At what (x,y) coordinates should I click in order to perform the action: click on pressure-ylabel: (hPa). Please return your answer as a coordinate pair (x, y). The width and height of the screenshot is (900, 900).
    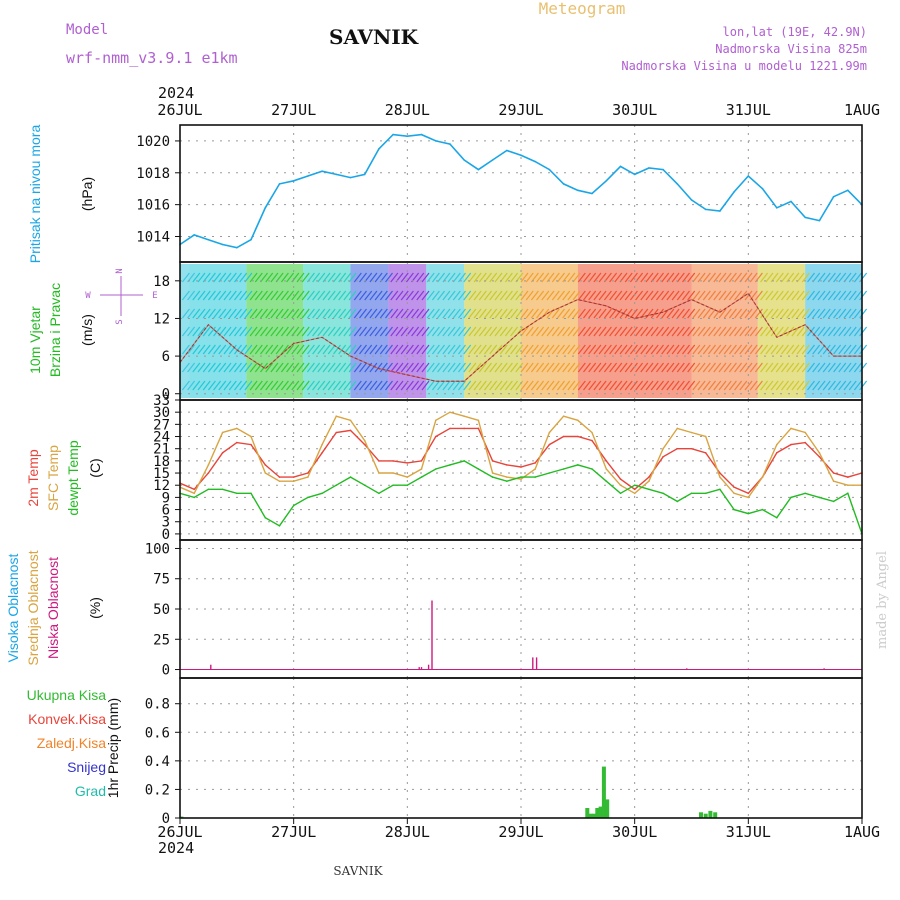
    Looking at the image, I should click on (87, 194).